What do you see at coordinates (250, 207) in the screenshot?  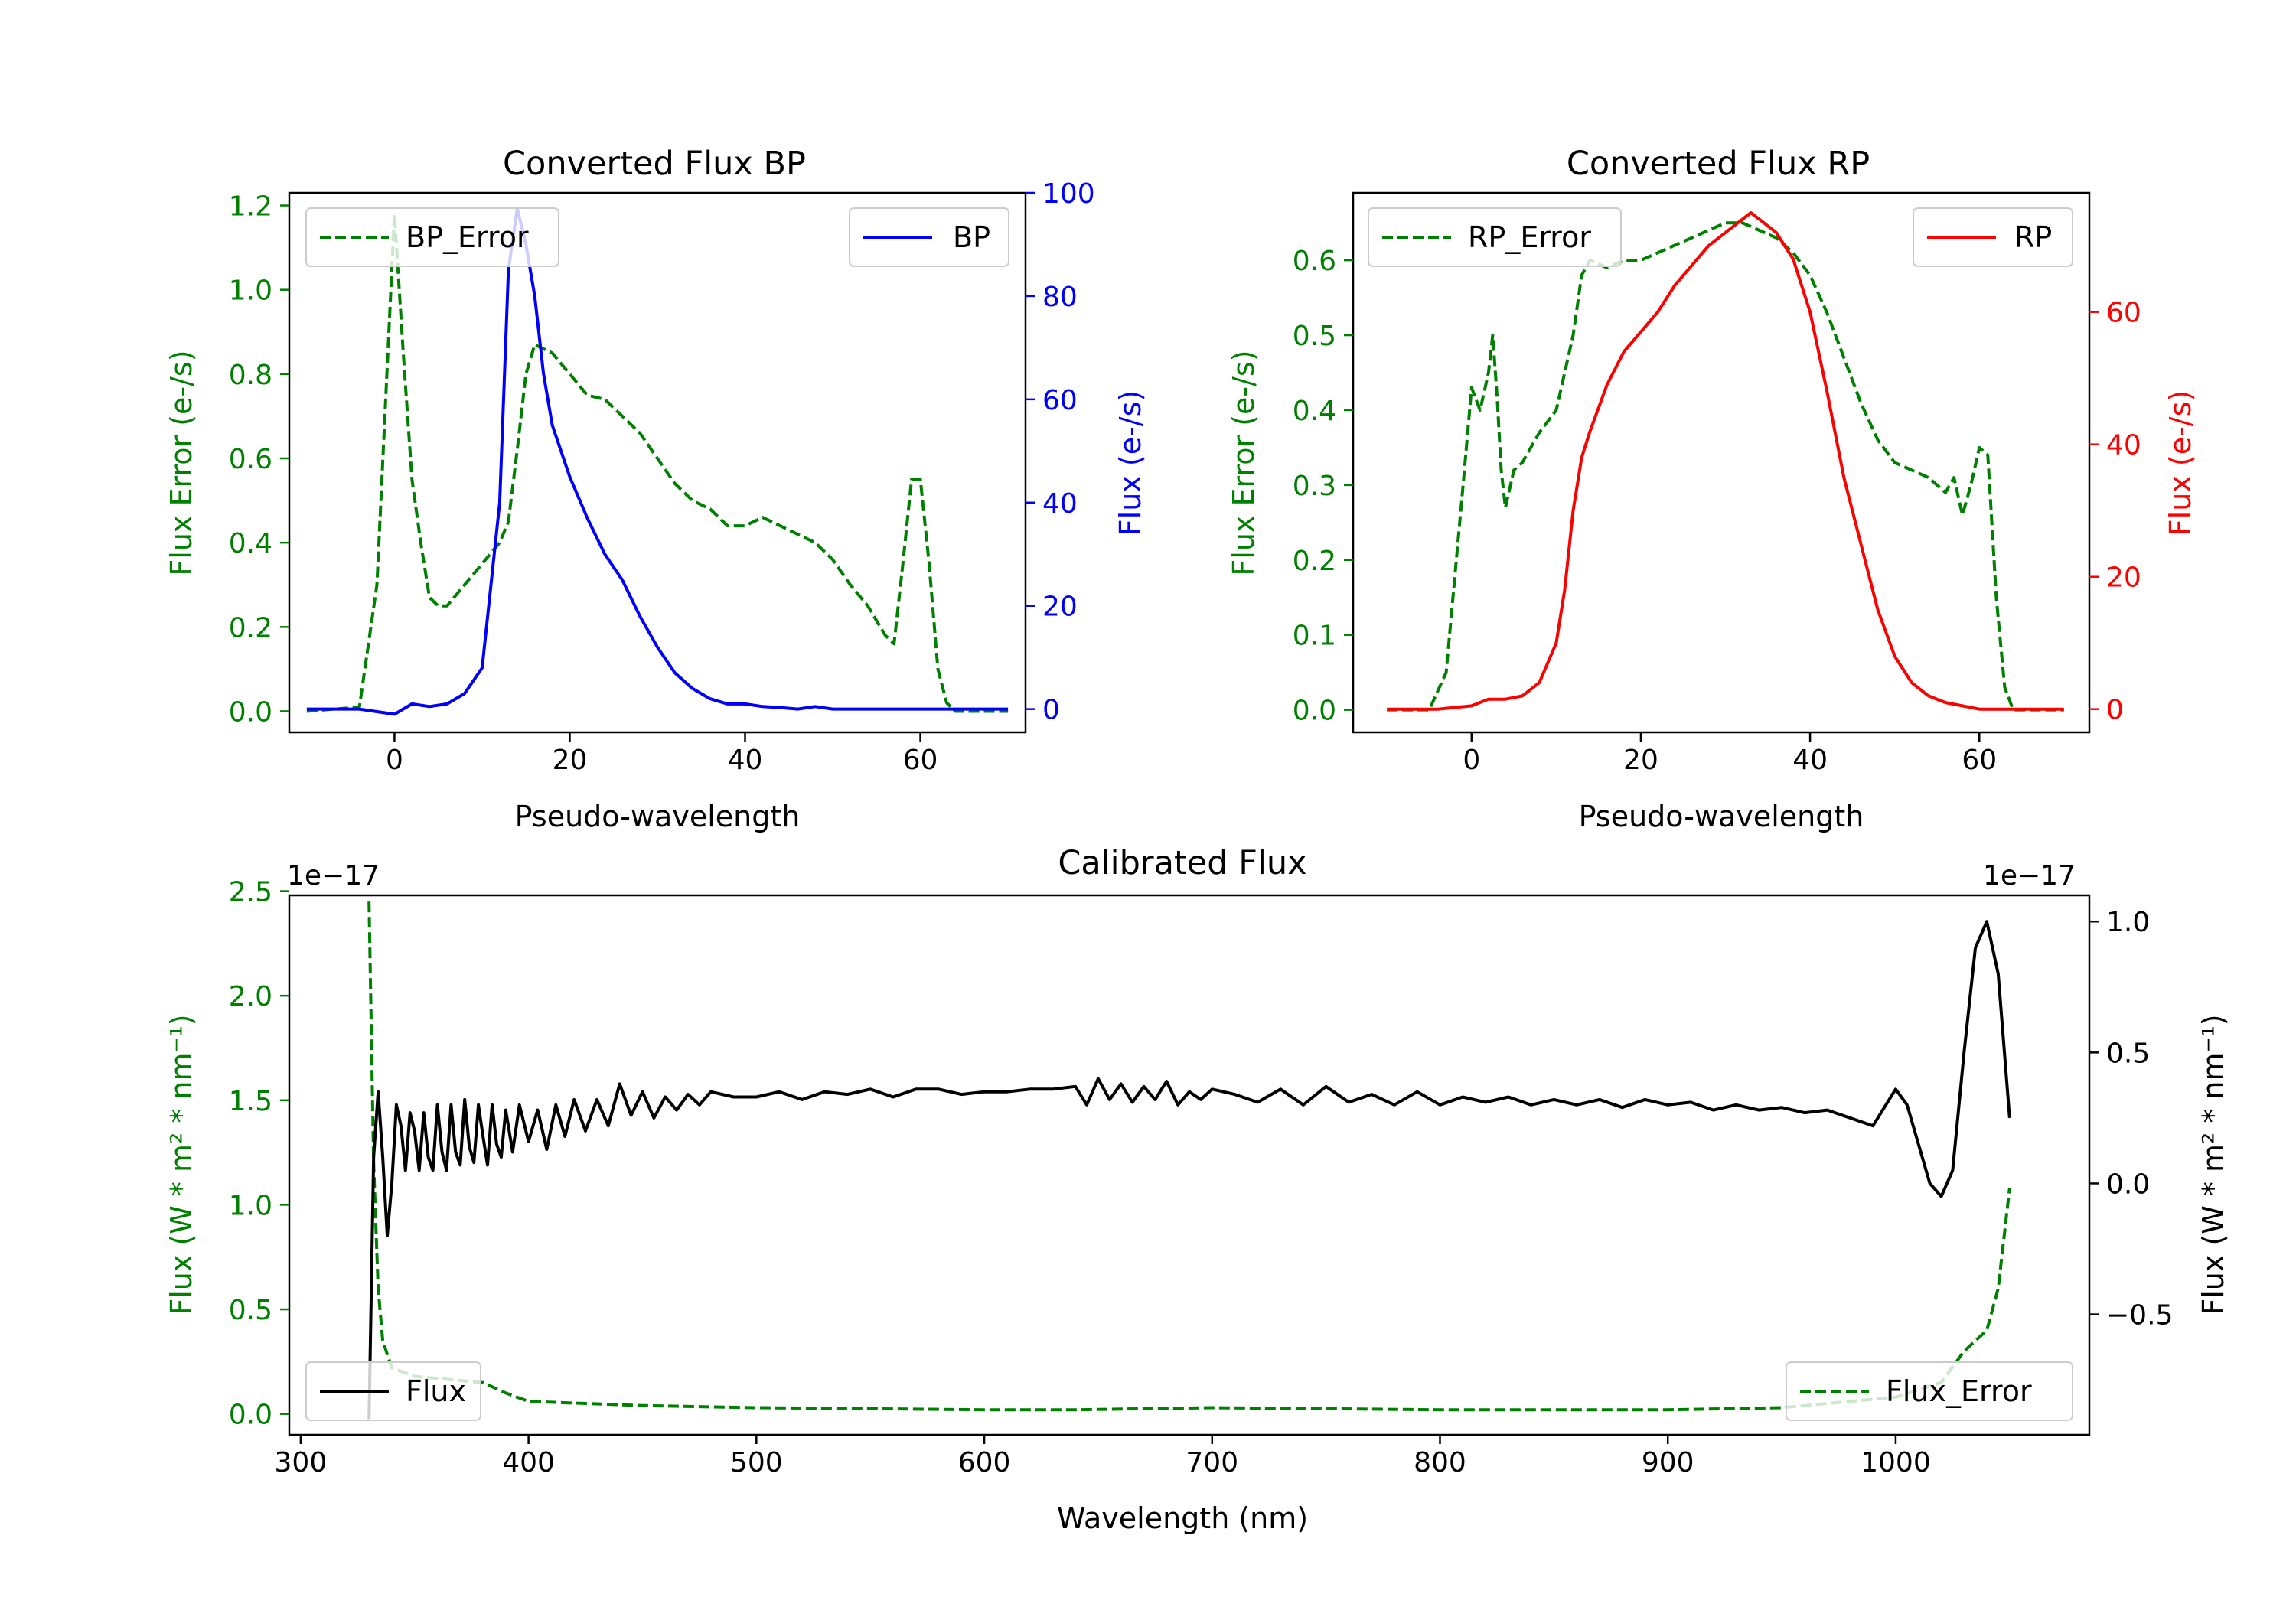 I see `bp-ytick-left-label: 1.2` at bounding box center [250, 207].